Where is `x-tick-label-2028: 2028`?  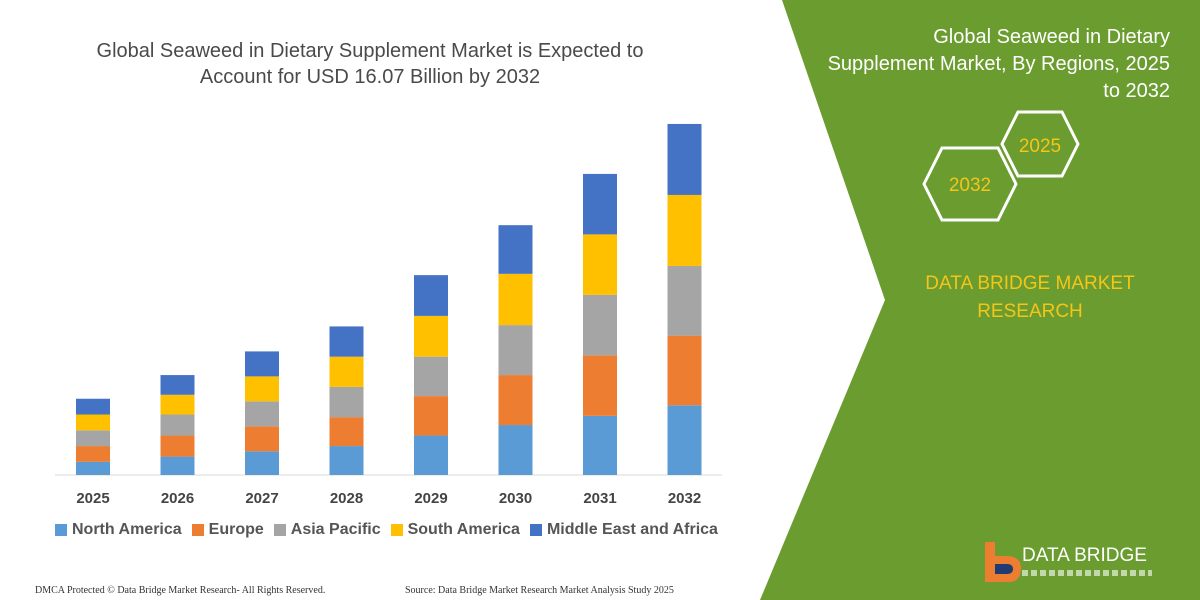
x-tick-label-2028: 2028 is located at coordinates (346, 498).